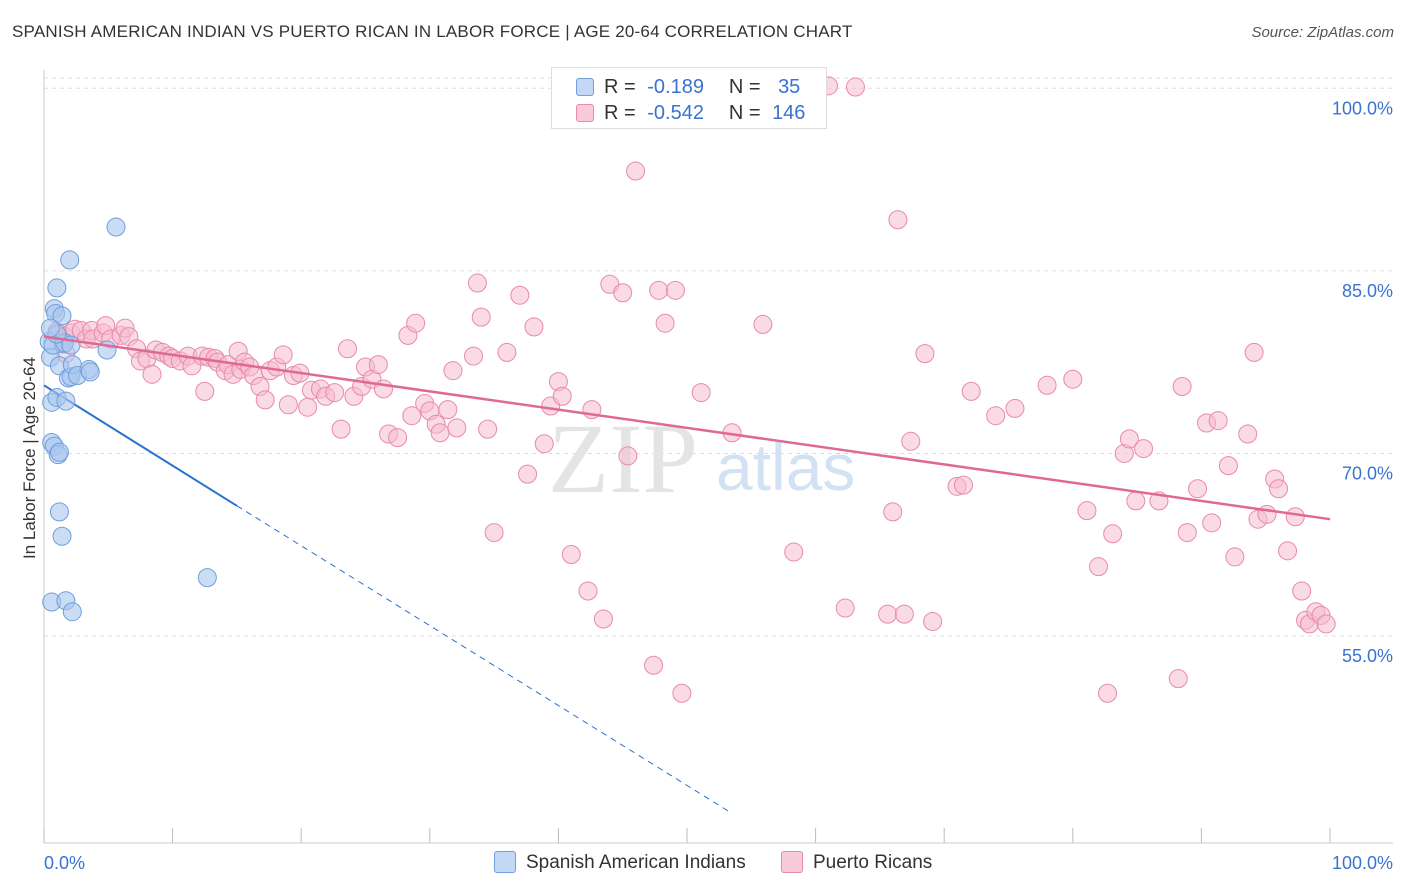  I want to click on legend-swatch-blue, so click(585, 87).